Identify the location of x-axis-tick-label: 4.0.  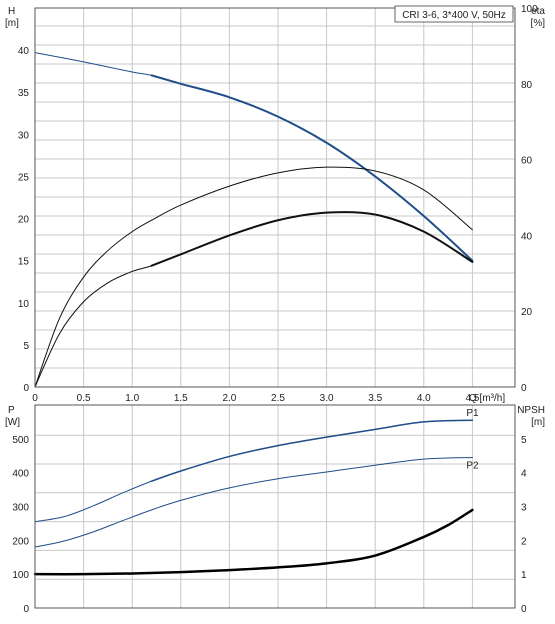
(424, 398).